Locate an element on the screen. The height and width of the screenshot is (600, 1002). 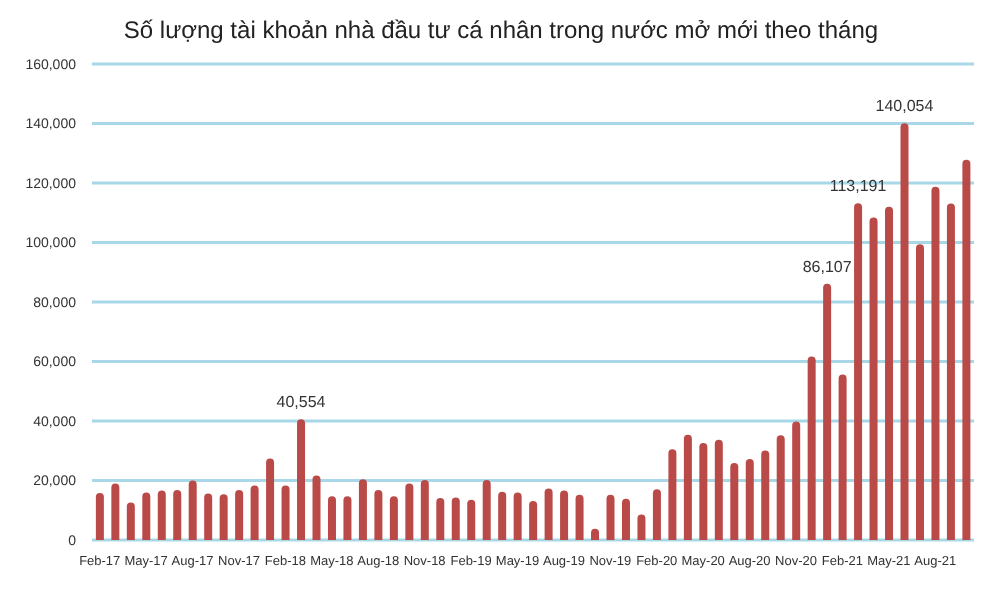
data-label: 40,554 is located at coordinates (301, 402).